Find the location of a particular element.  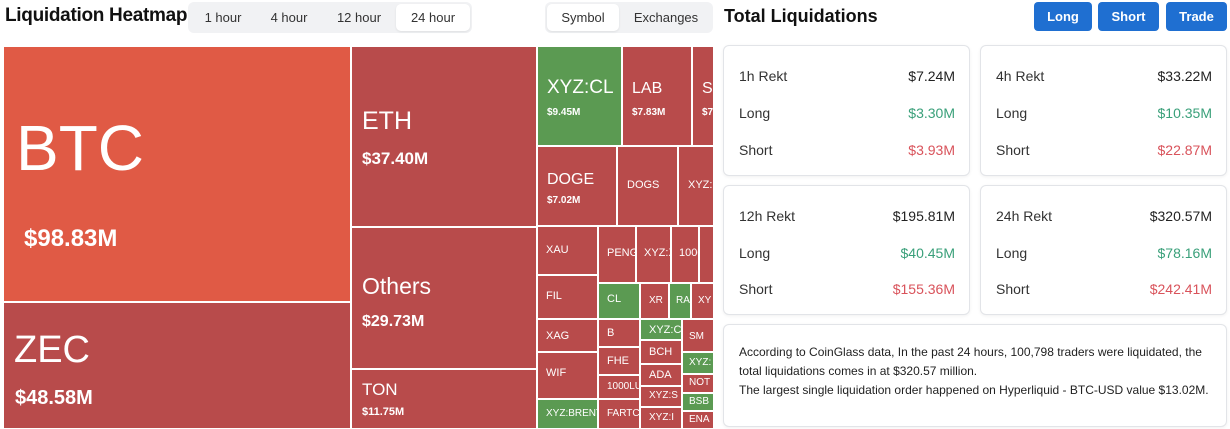

treemap-cell-sm: SM is located at coordinates (698, 335).